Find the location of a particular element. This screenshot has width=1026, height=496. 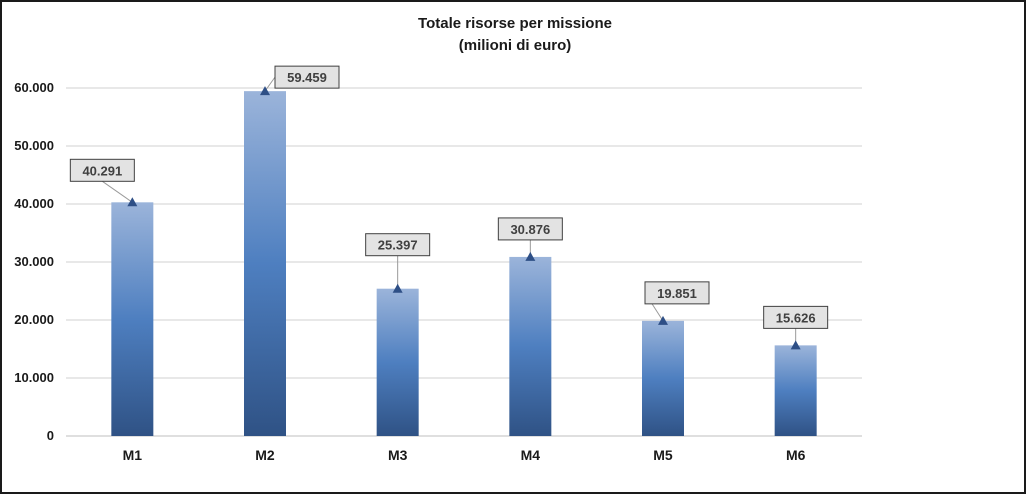

x-tick-label: M4 is located at coordinates (531, 455).